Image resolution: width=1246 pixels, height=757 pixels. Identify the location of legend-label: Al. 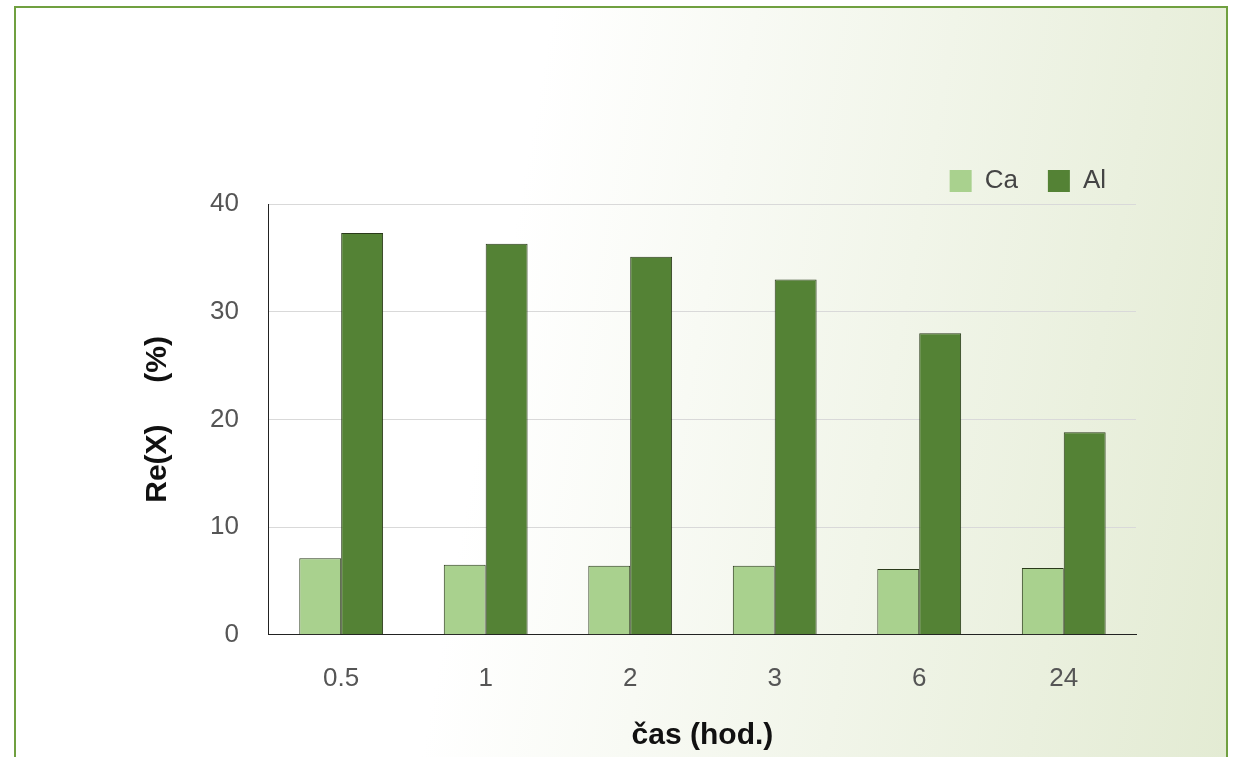
(1094, 179).